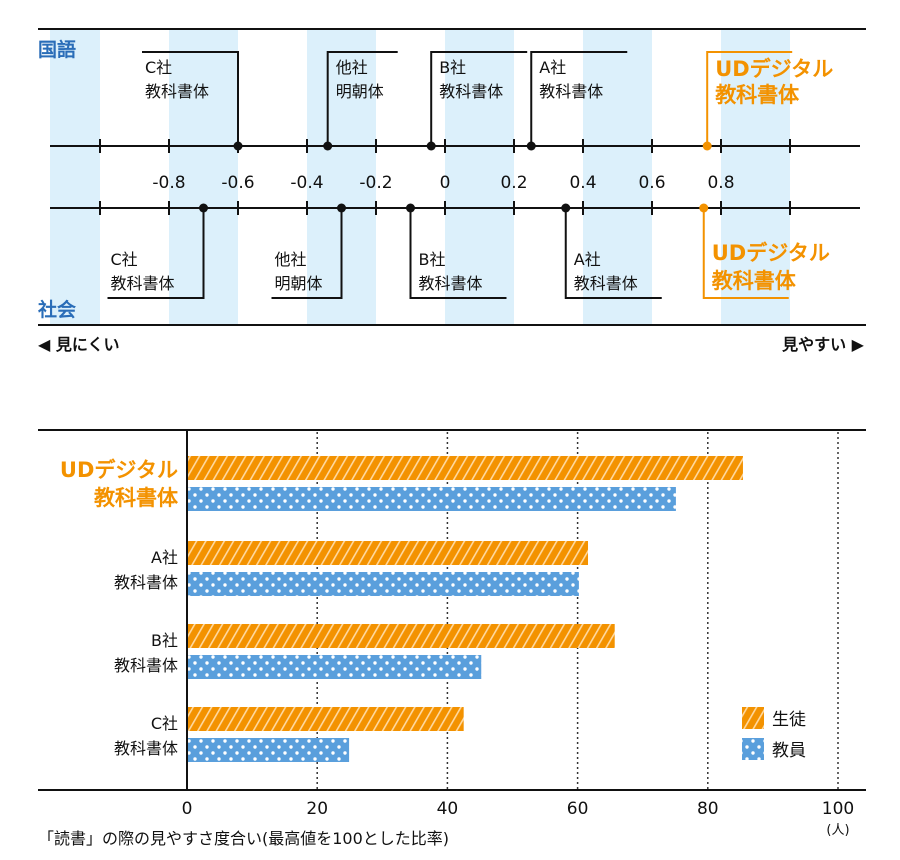  What do you see at coordinates (789, 751) in the screenshot?
I see `legend-label: 教員` at bounding box center [789, 751].